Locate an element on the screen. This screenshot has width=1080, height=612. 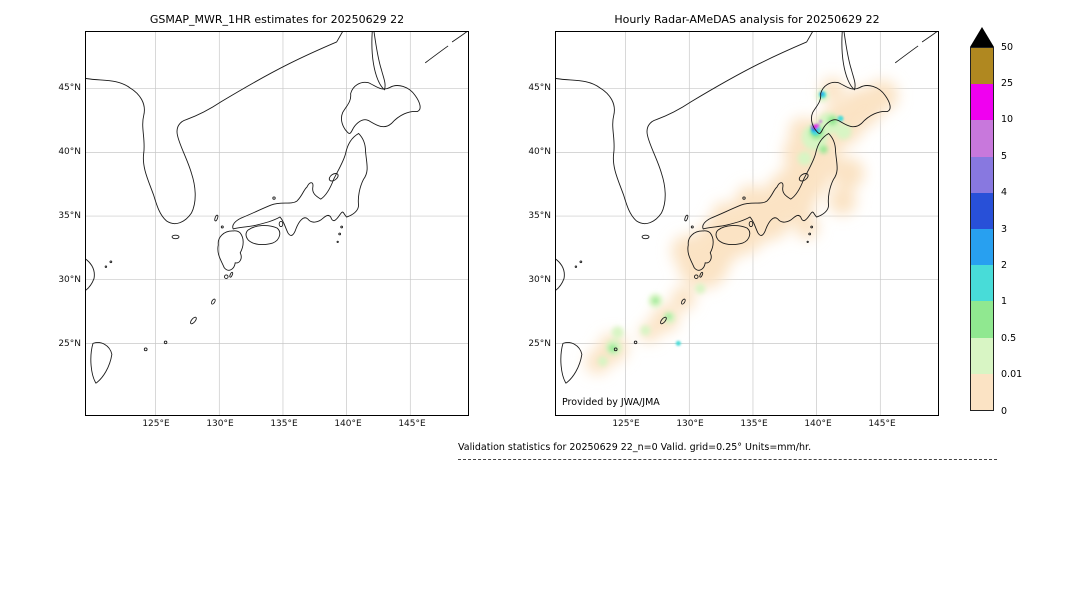
colorbar-tick-label: 4 is located at coordinates (1004, 193).